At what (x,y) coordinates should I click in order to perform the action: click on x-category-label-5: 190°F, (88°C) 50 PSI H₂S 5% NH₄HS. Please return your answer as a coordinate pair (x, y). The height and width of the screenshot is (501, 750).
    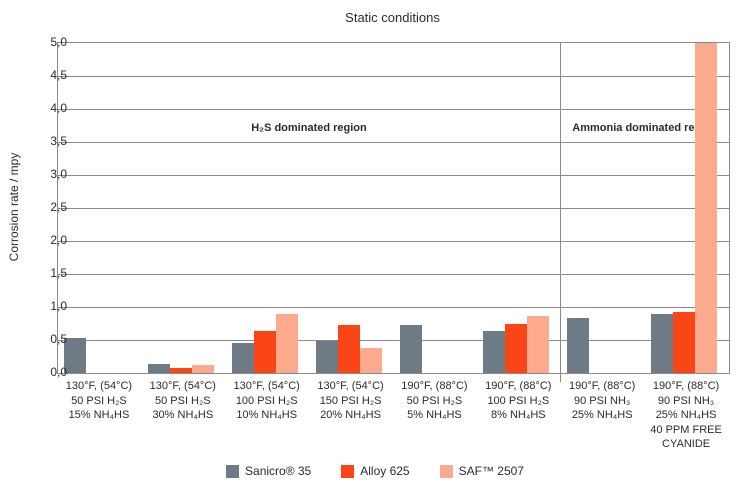
    Looking at the image, I should click on (435, 415).